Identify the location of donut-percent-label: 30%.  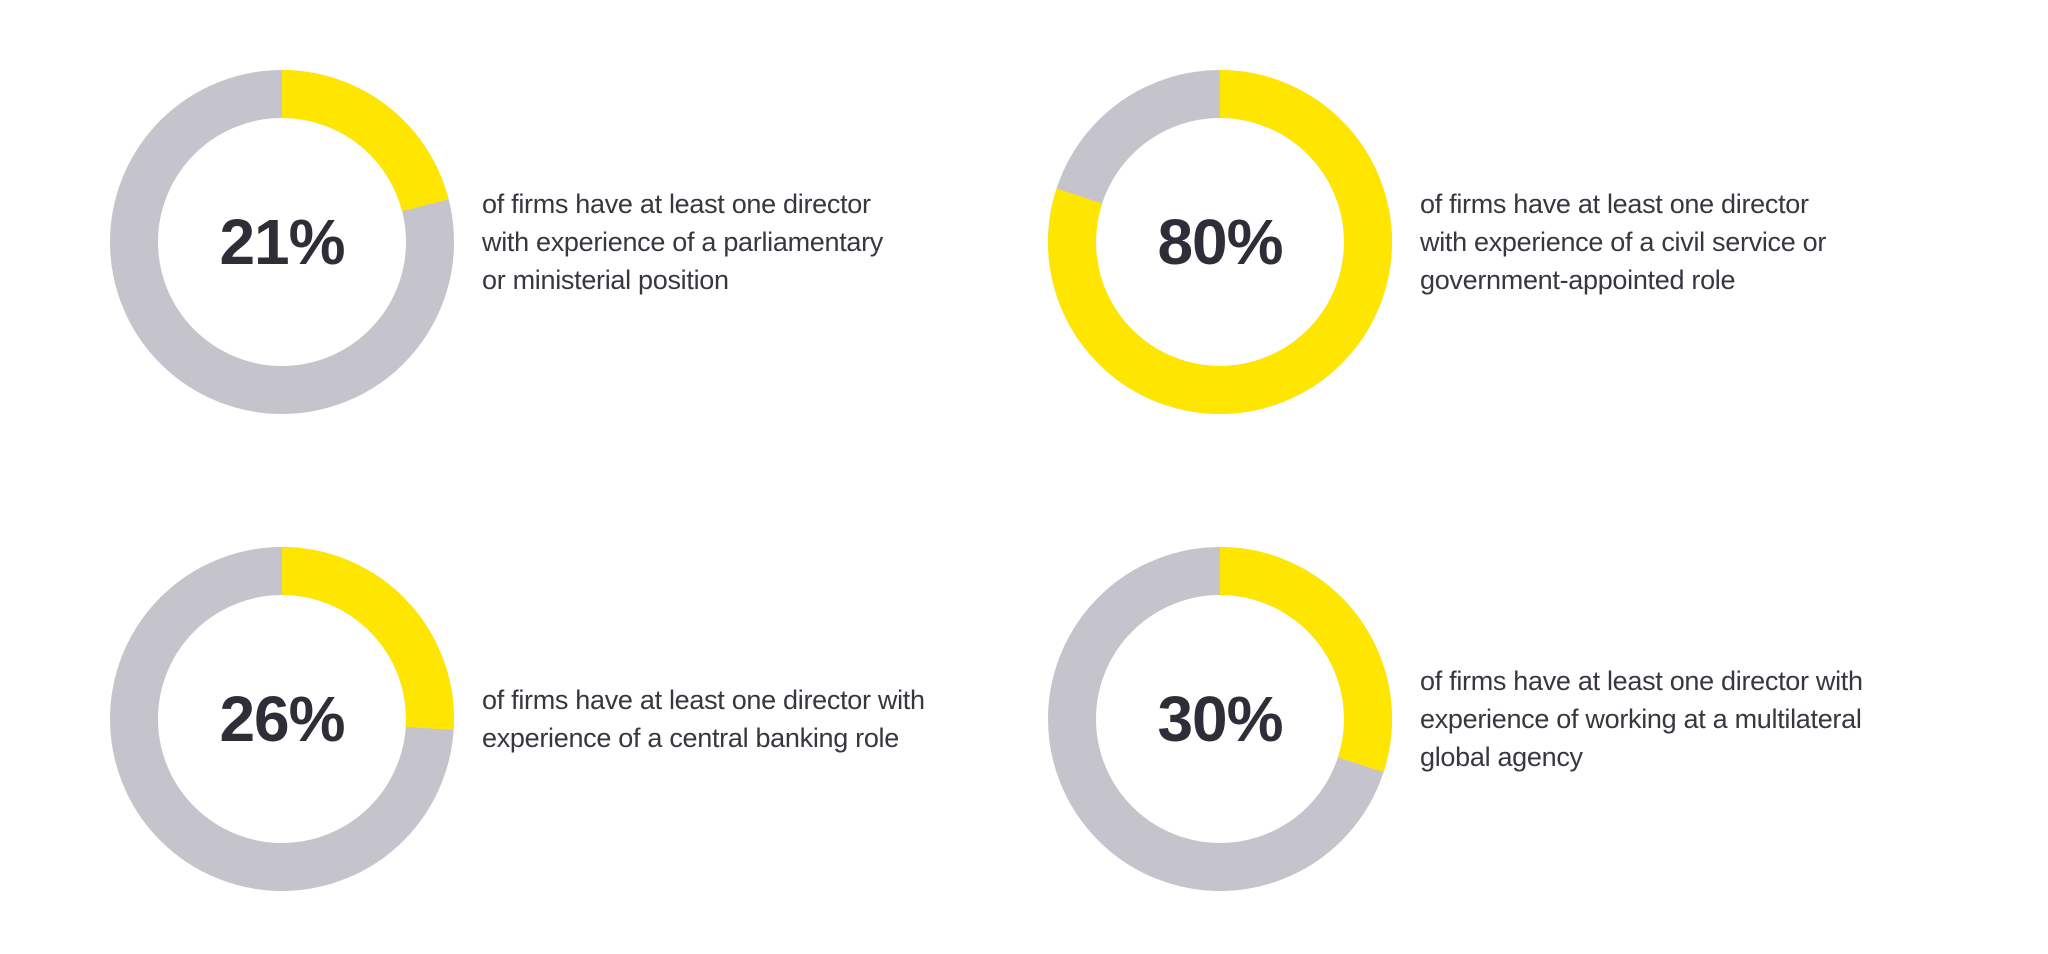
(1220, 719).